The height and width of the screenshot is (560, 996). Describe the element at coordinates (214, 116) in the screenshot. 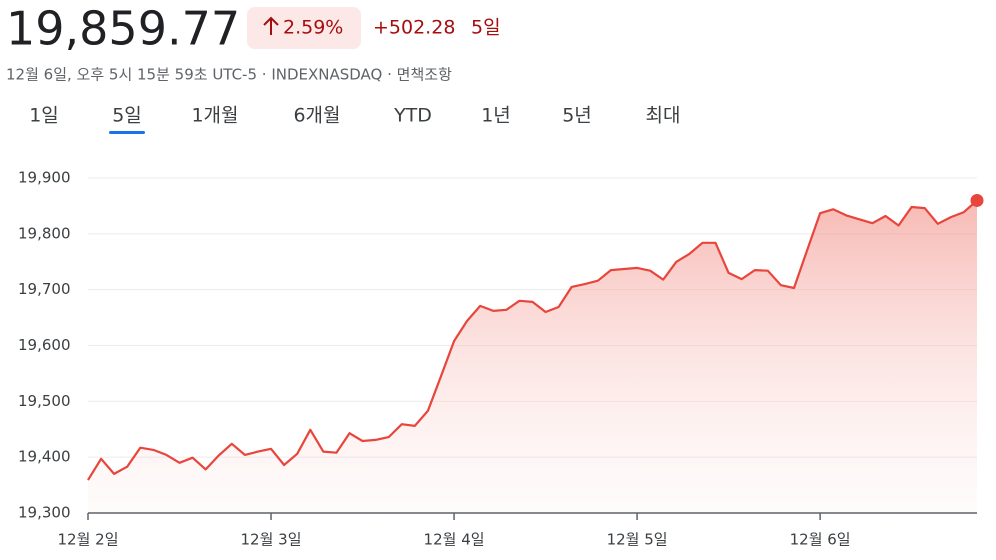

I see `tab: 1개월` at that location.